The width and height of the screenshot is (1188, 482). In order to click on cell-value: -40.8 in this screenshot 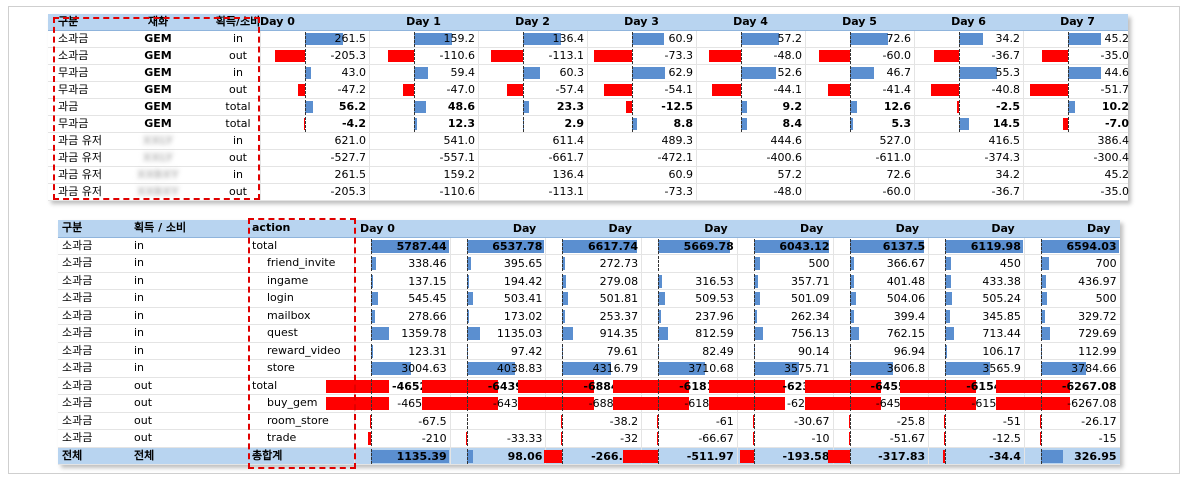, I will do `click(1005, 89)`.